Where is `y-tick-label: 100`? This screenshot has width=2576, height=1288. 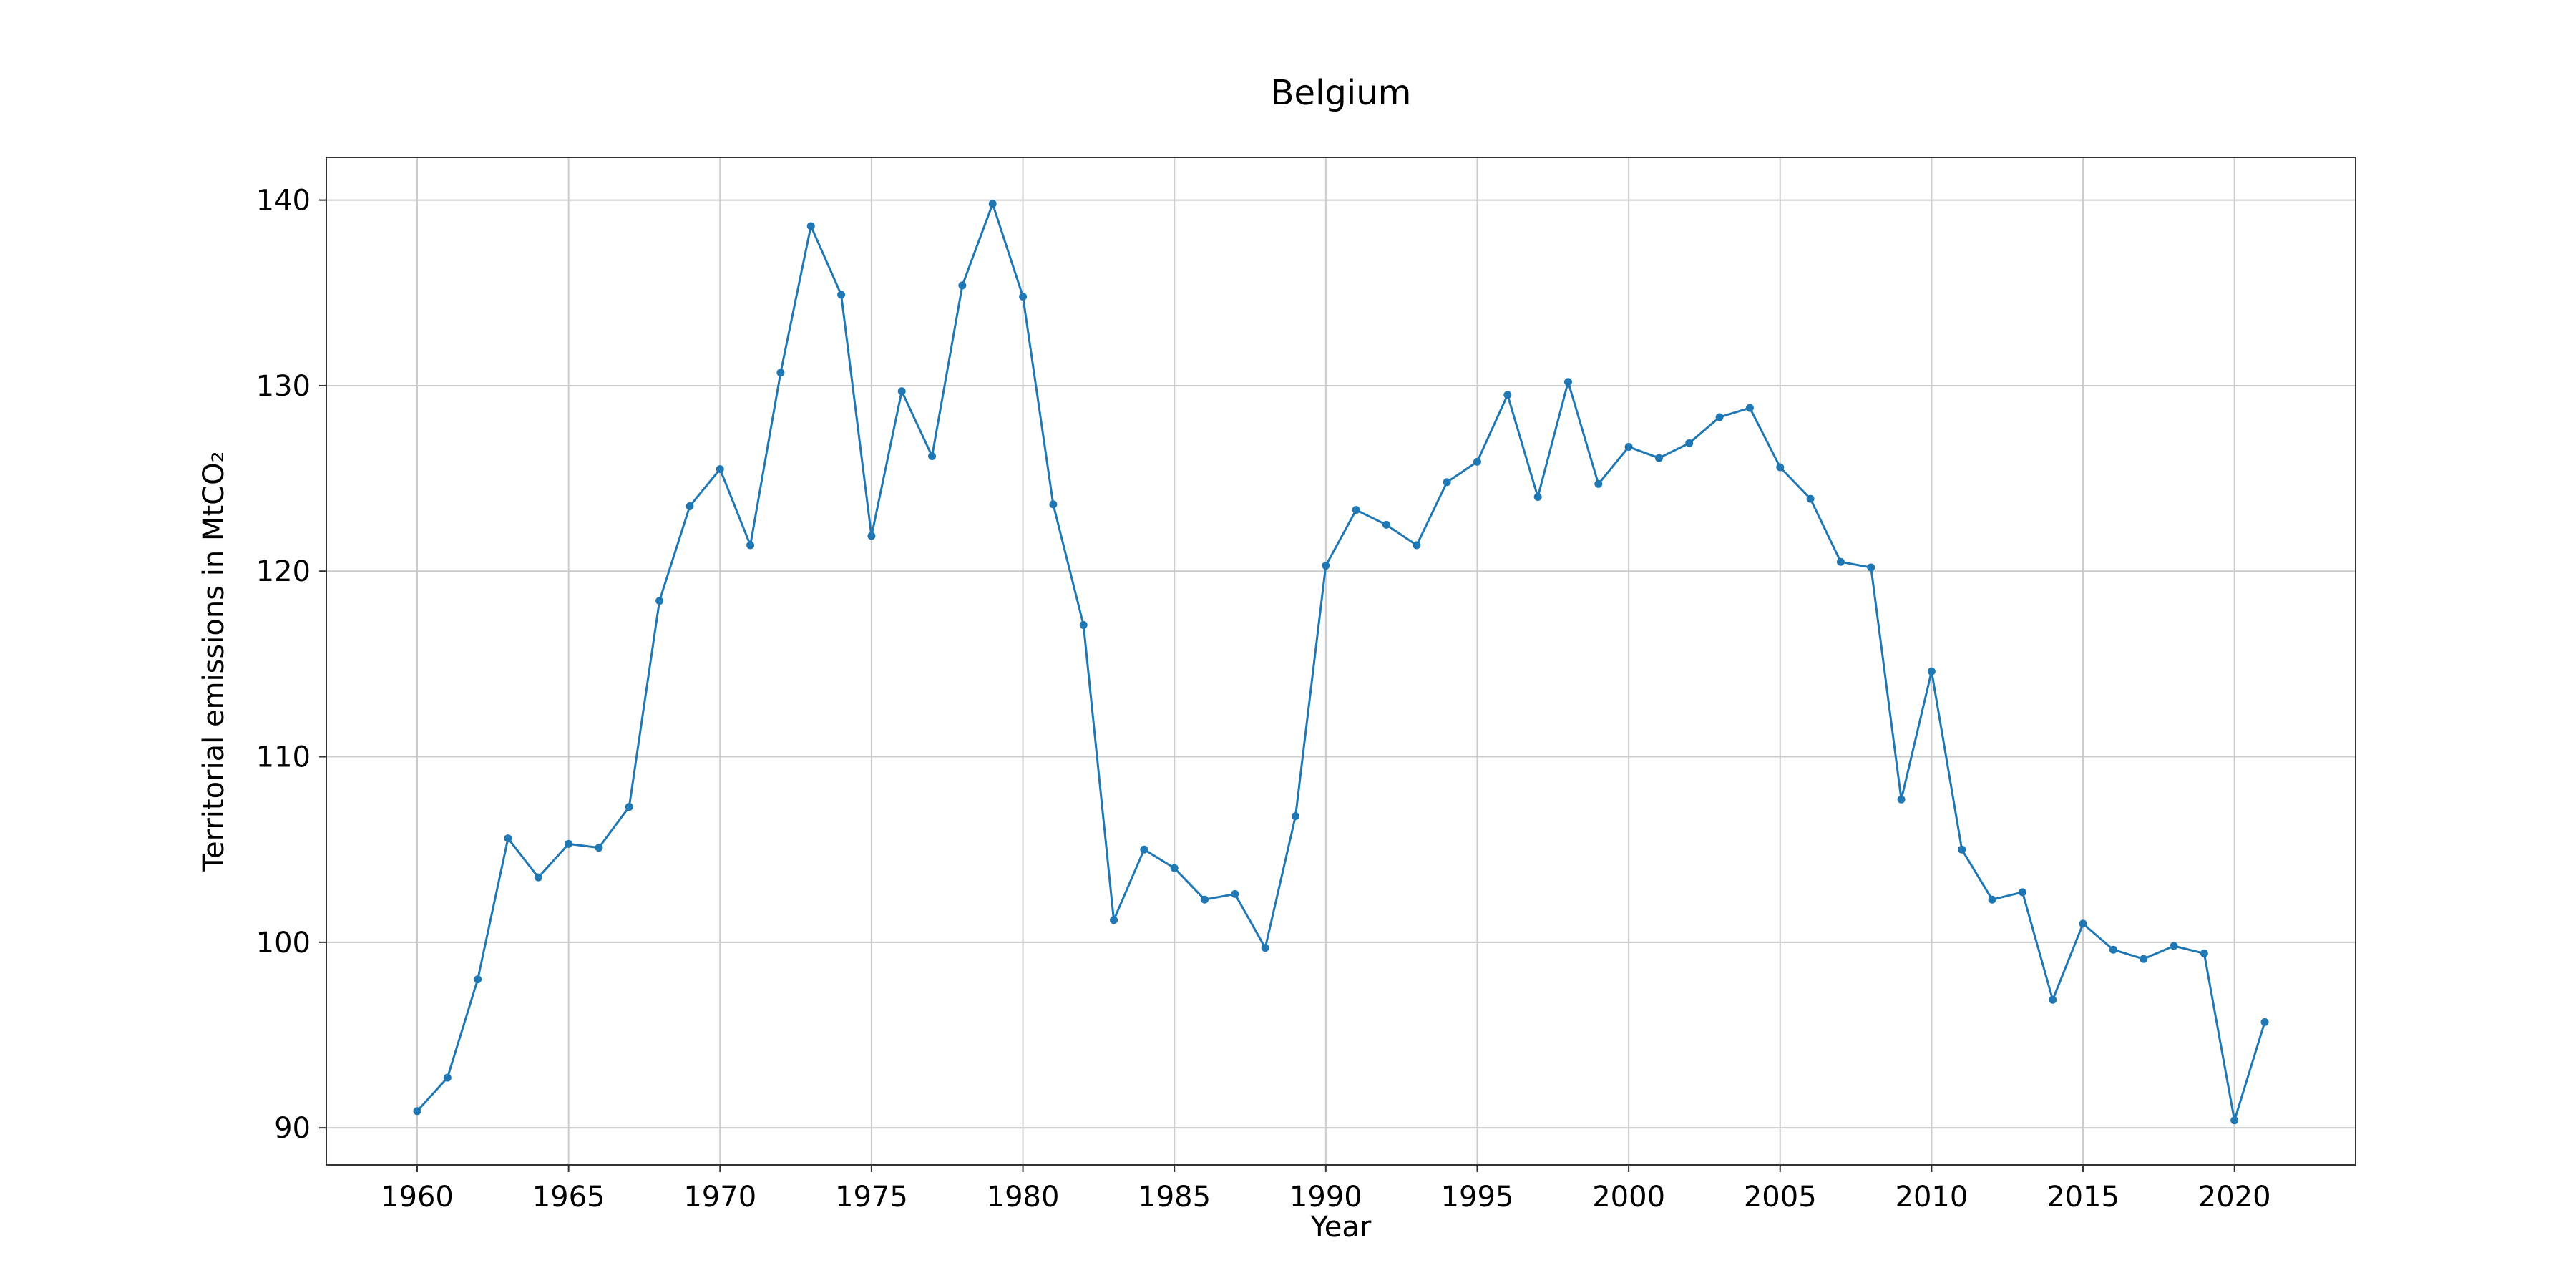
y-tick-label: 100 is located at coordinates (283, 943).